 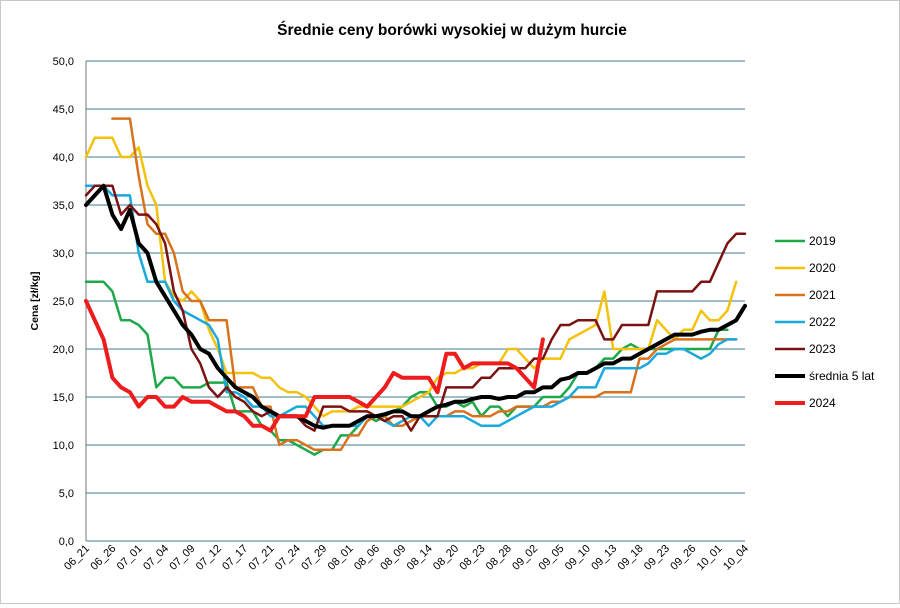 I want to click on legend-label: średnia 5 lat, so click(x=842, y=376).